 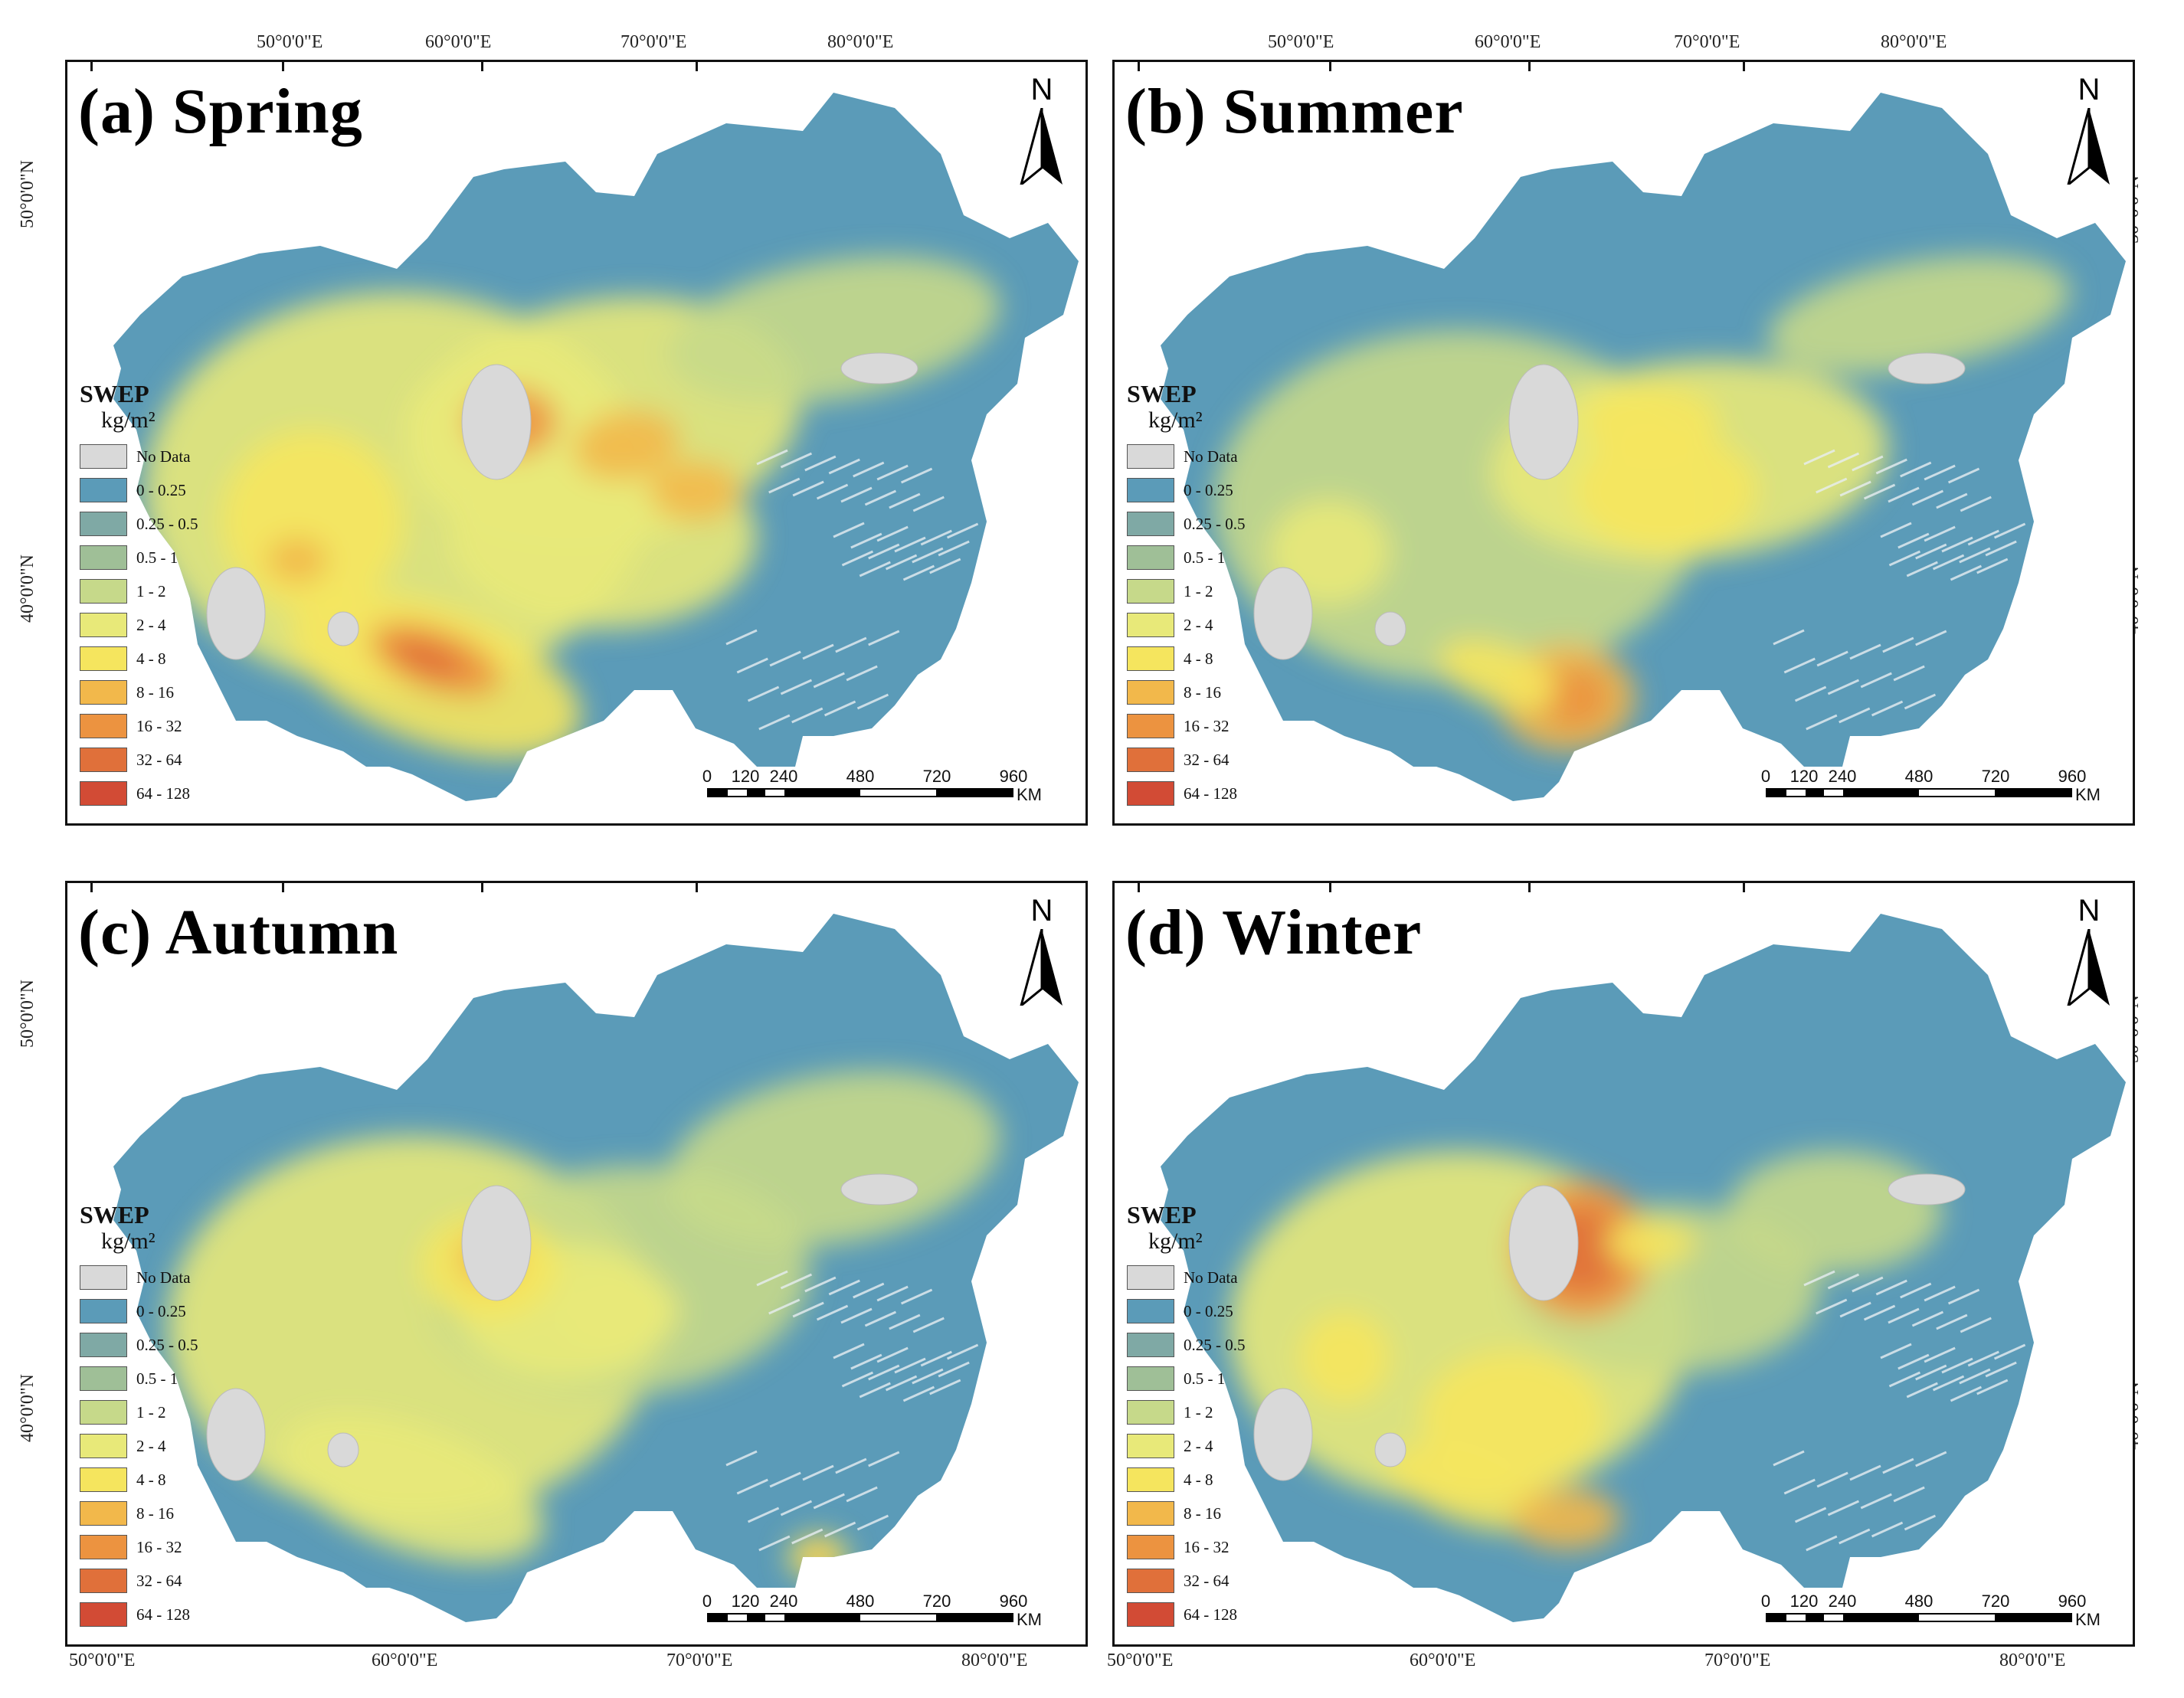 What do you see at coordinates (1042, 130) in the screenshot?
I see `north-arrow: N` at bounding box center [1042, 130].